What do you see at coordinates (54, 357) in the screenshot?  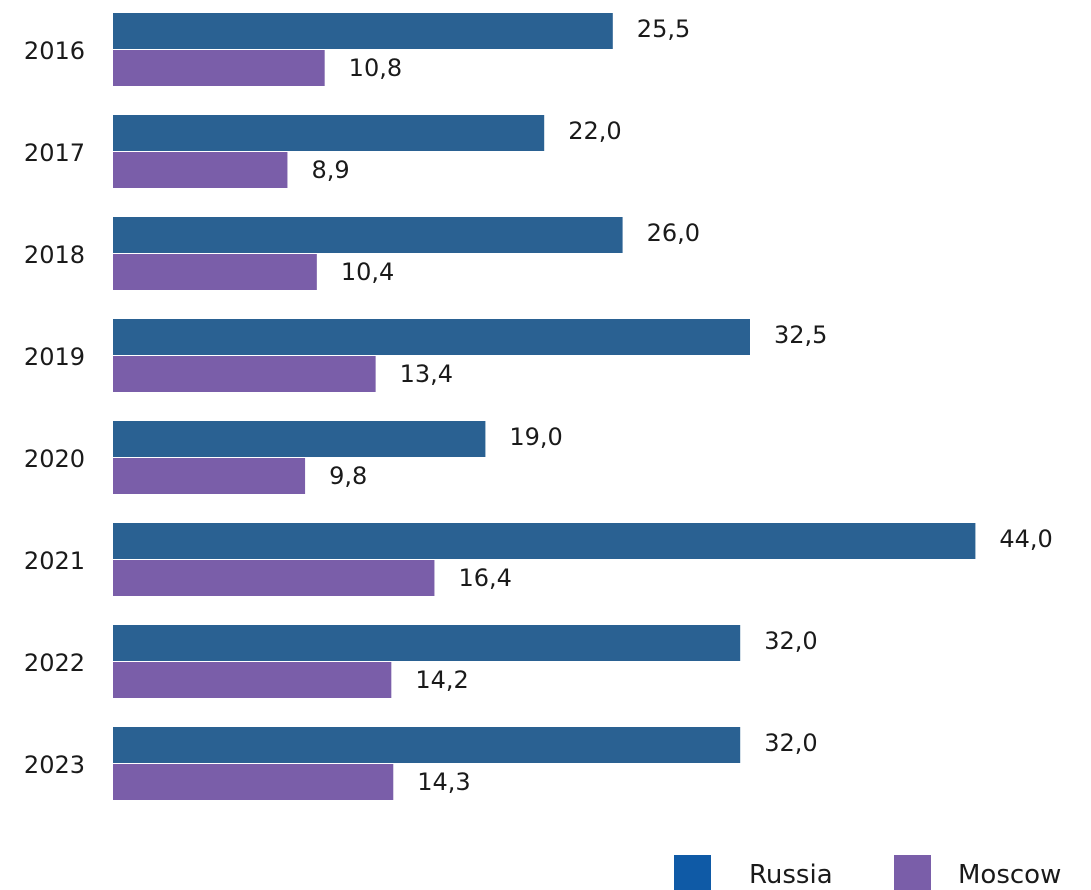 I see `y-tick-label: 2019` at bounding box center [54, 357].